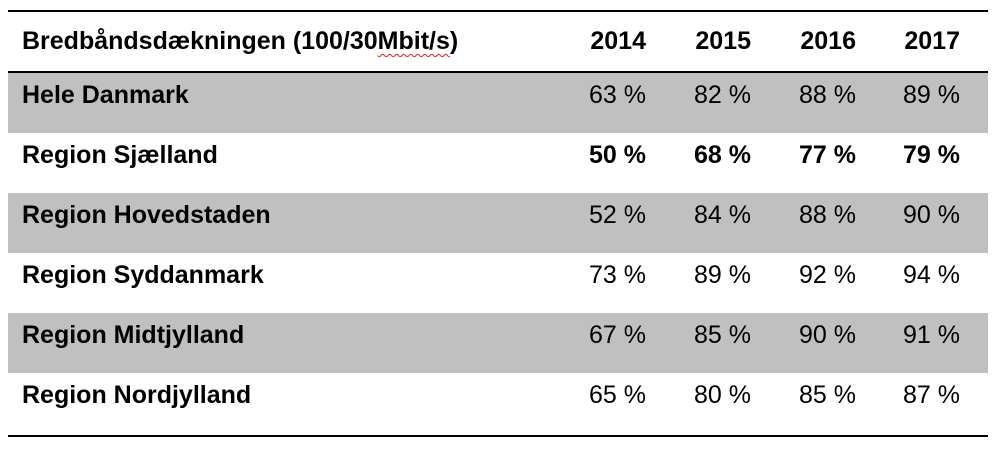 This screenshot has width=992, height=453. What do you see at coordinates (617, 335) in the screenshot?
I see `row-value-2014: 67 %` at bounding box center [617, 335].